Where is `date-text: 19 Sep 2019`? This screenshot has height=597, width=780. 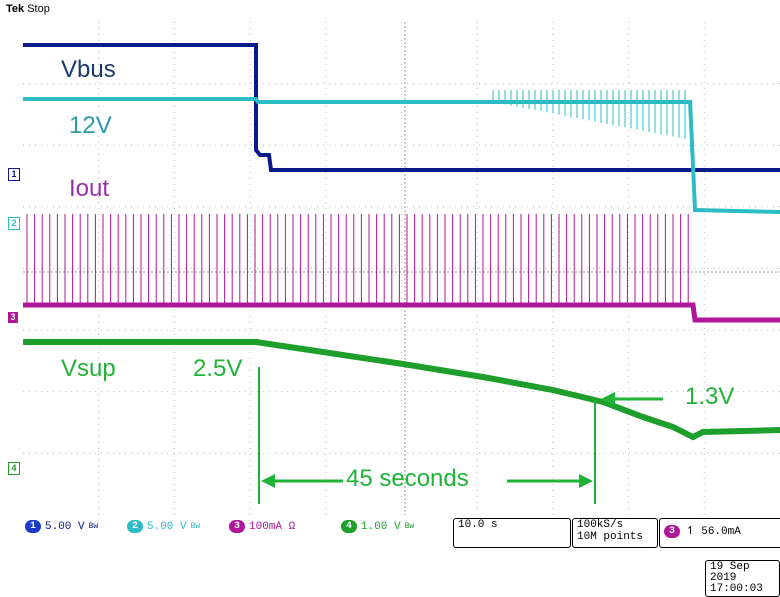 date-text: 19 Sep 2019 is located at coordinates (730, 572).